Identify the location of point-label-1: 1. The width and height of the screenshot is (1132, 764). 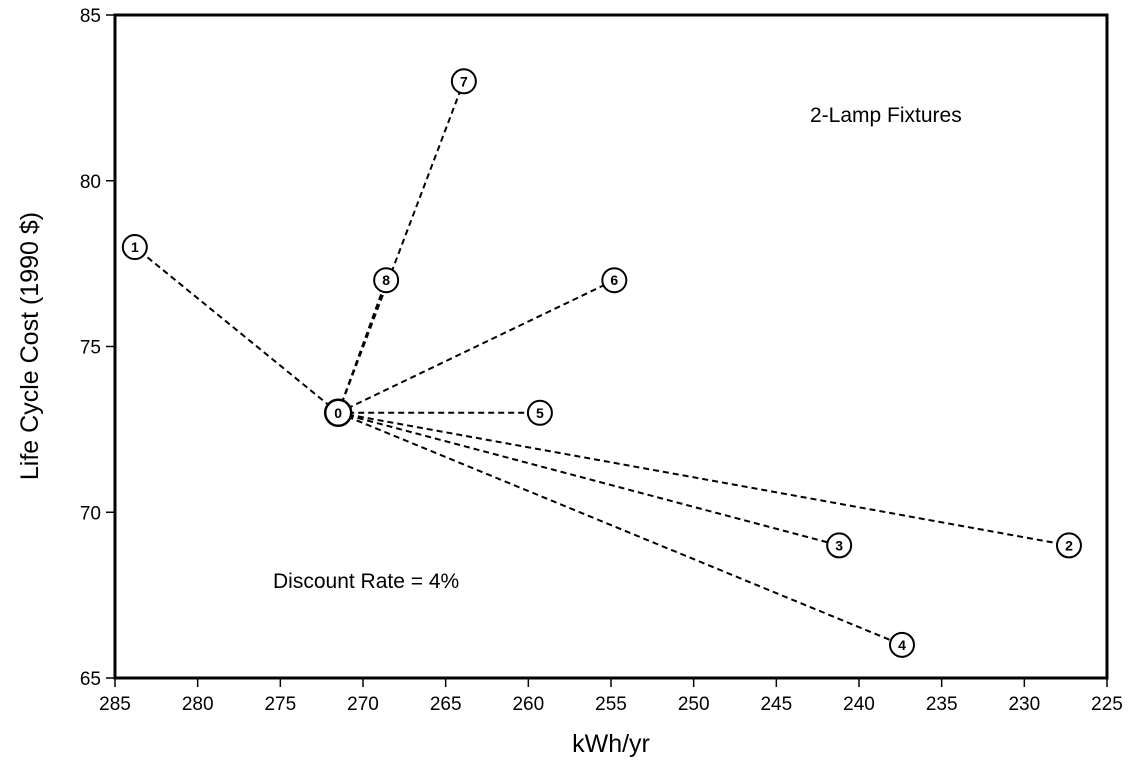
(135, 247).